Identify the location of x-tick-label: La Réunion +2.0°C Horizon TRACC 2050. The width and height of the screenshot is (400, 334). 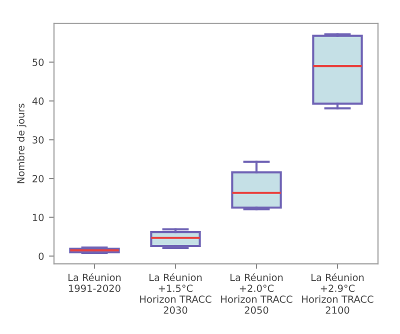
(256, 293).